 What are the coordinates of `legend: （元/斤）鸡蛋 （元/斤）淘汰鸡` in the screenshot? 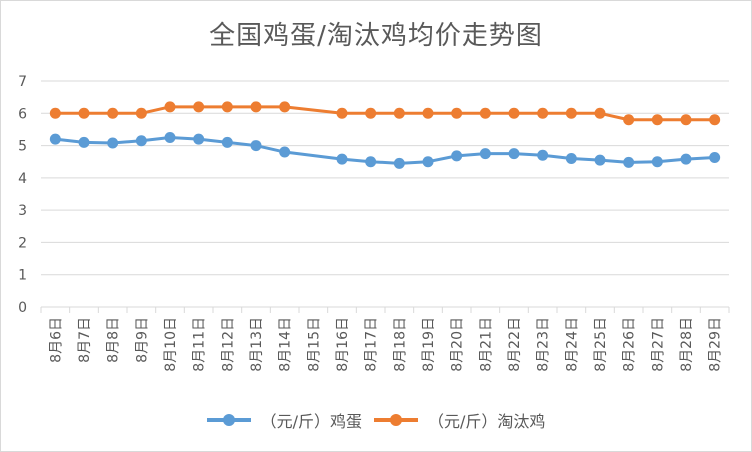 It's located at (376, 420).